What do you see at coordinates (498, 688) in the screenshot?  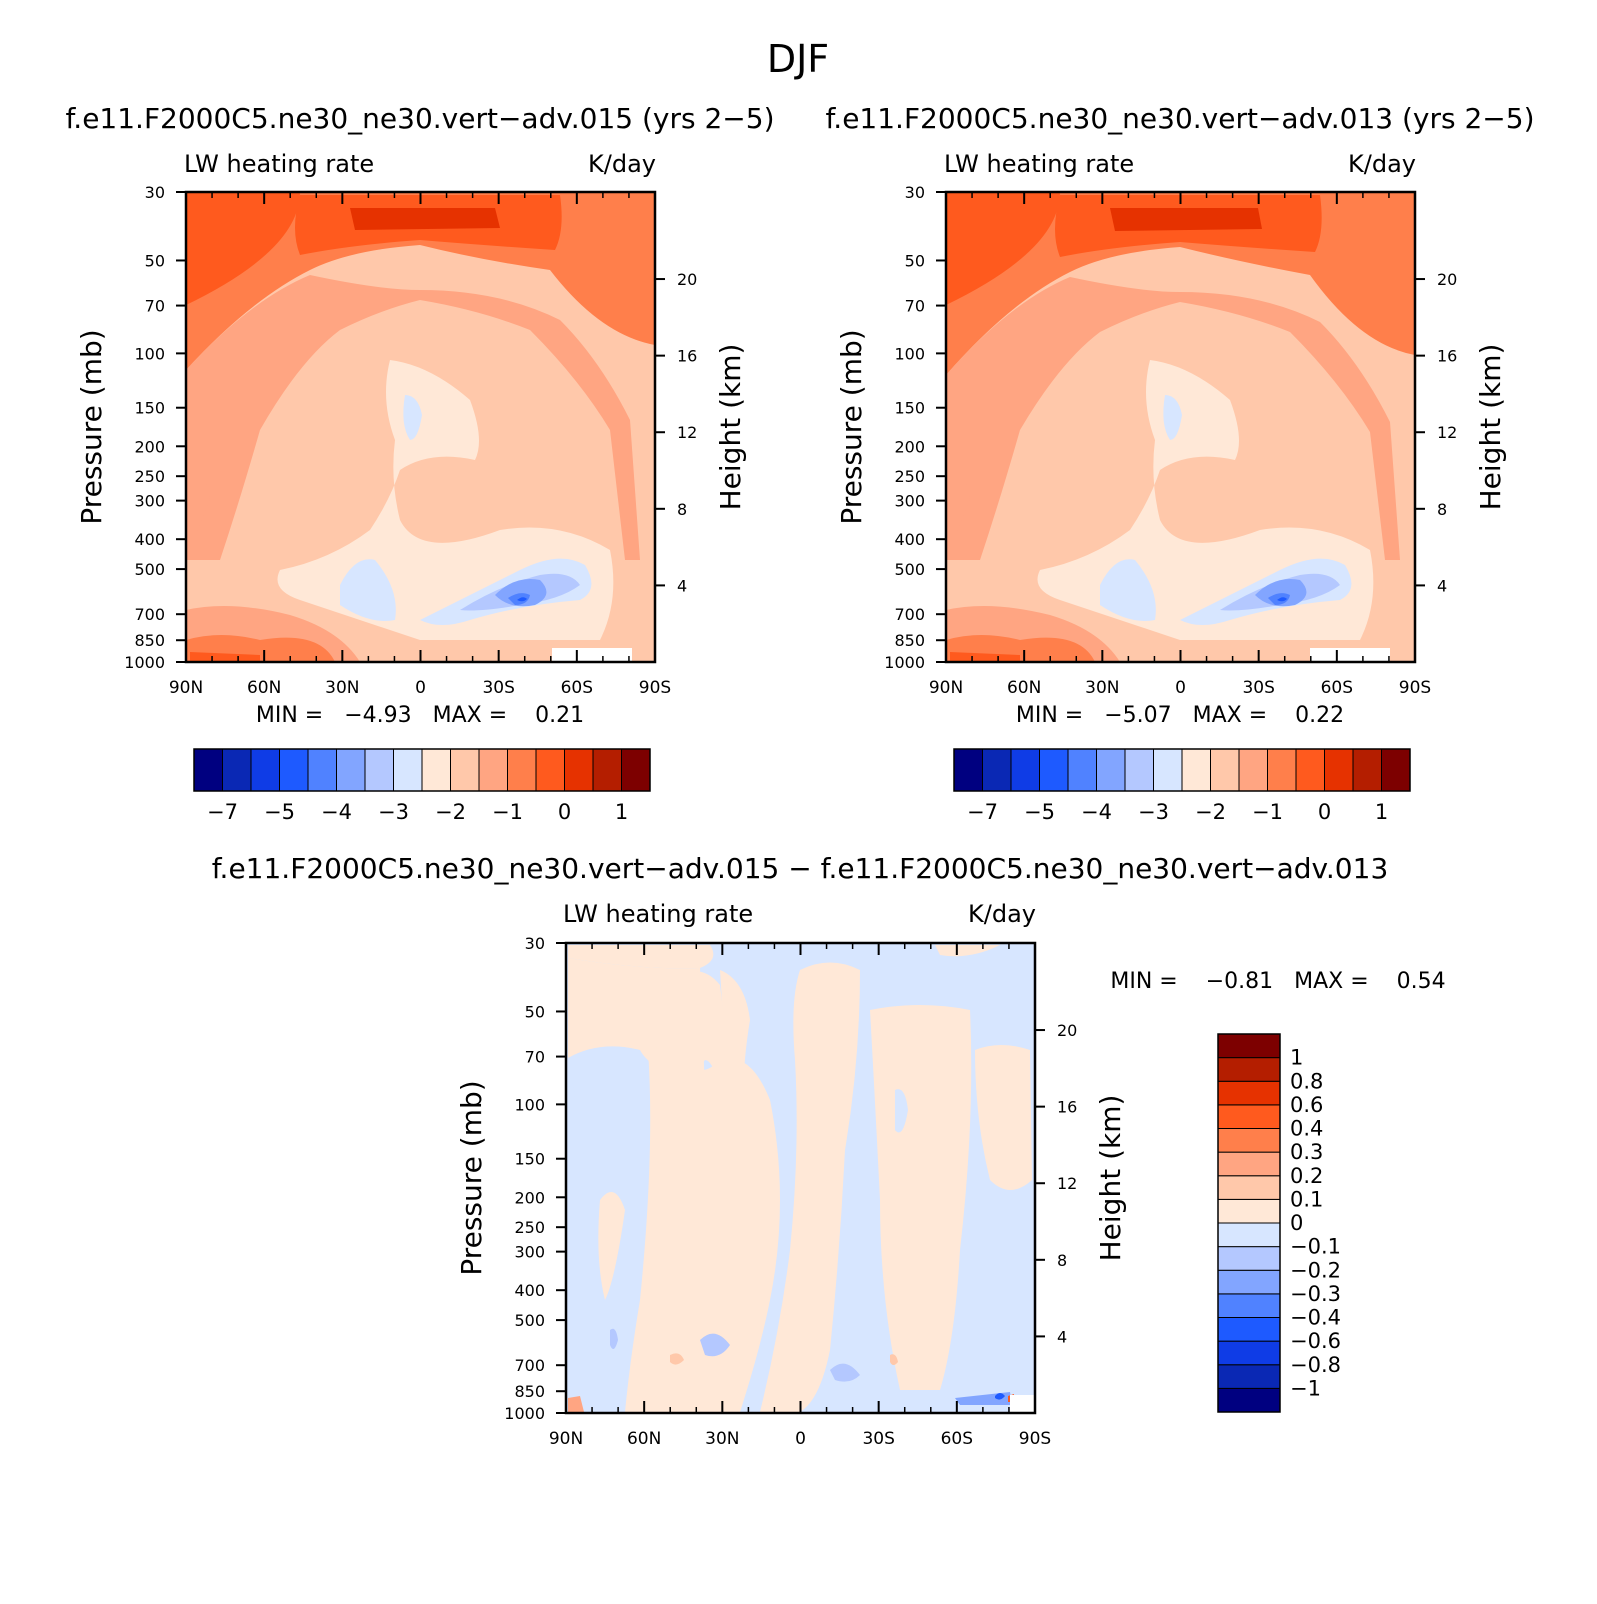 I see `panel-left-x-tick-label: 30S` at bounding box center [498, 688].